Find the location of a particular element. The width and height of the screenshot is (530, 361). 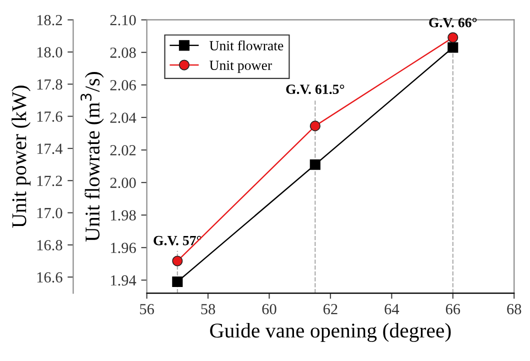

legend-label: Unit flowrate is located at coordinates (247, 45).